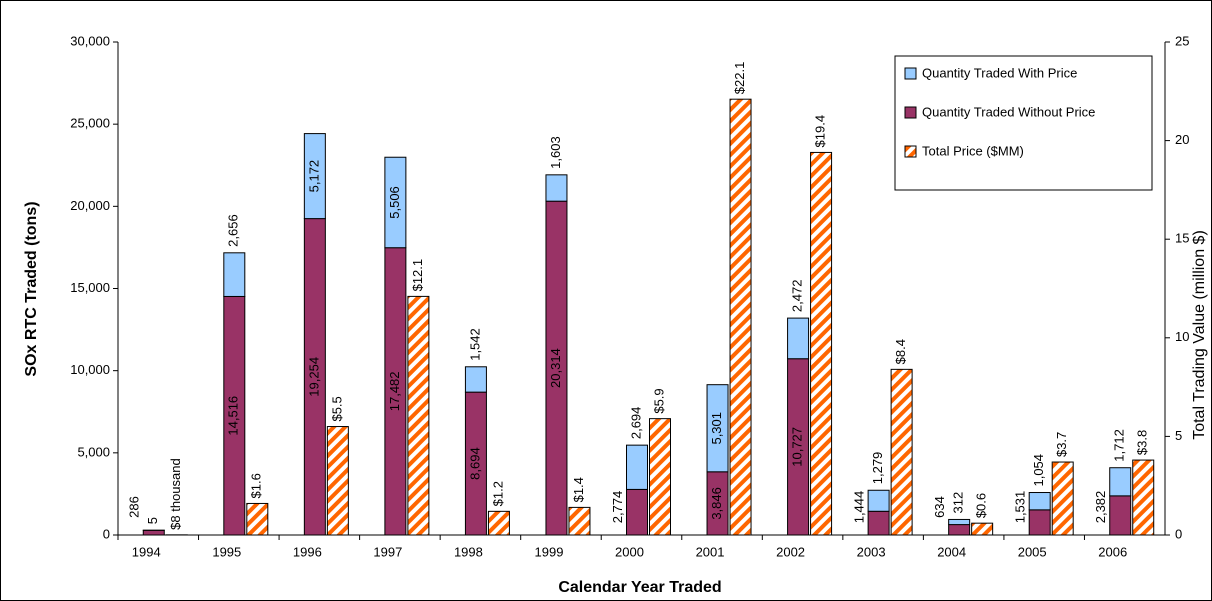 The height and width of the screenshot is (601, 1212). I want to click on quantity-label: 5,172, so click(313, 176).